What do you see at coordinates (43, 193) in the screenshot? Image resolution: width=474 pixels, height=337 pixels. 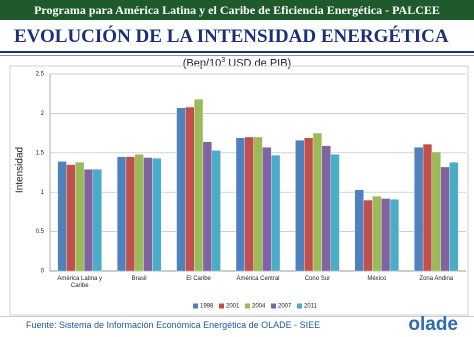 I see `y-tick-label: 1` at bounding box center [43, 193].